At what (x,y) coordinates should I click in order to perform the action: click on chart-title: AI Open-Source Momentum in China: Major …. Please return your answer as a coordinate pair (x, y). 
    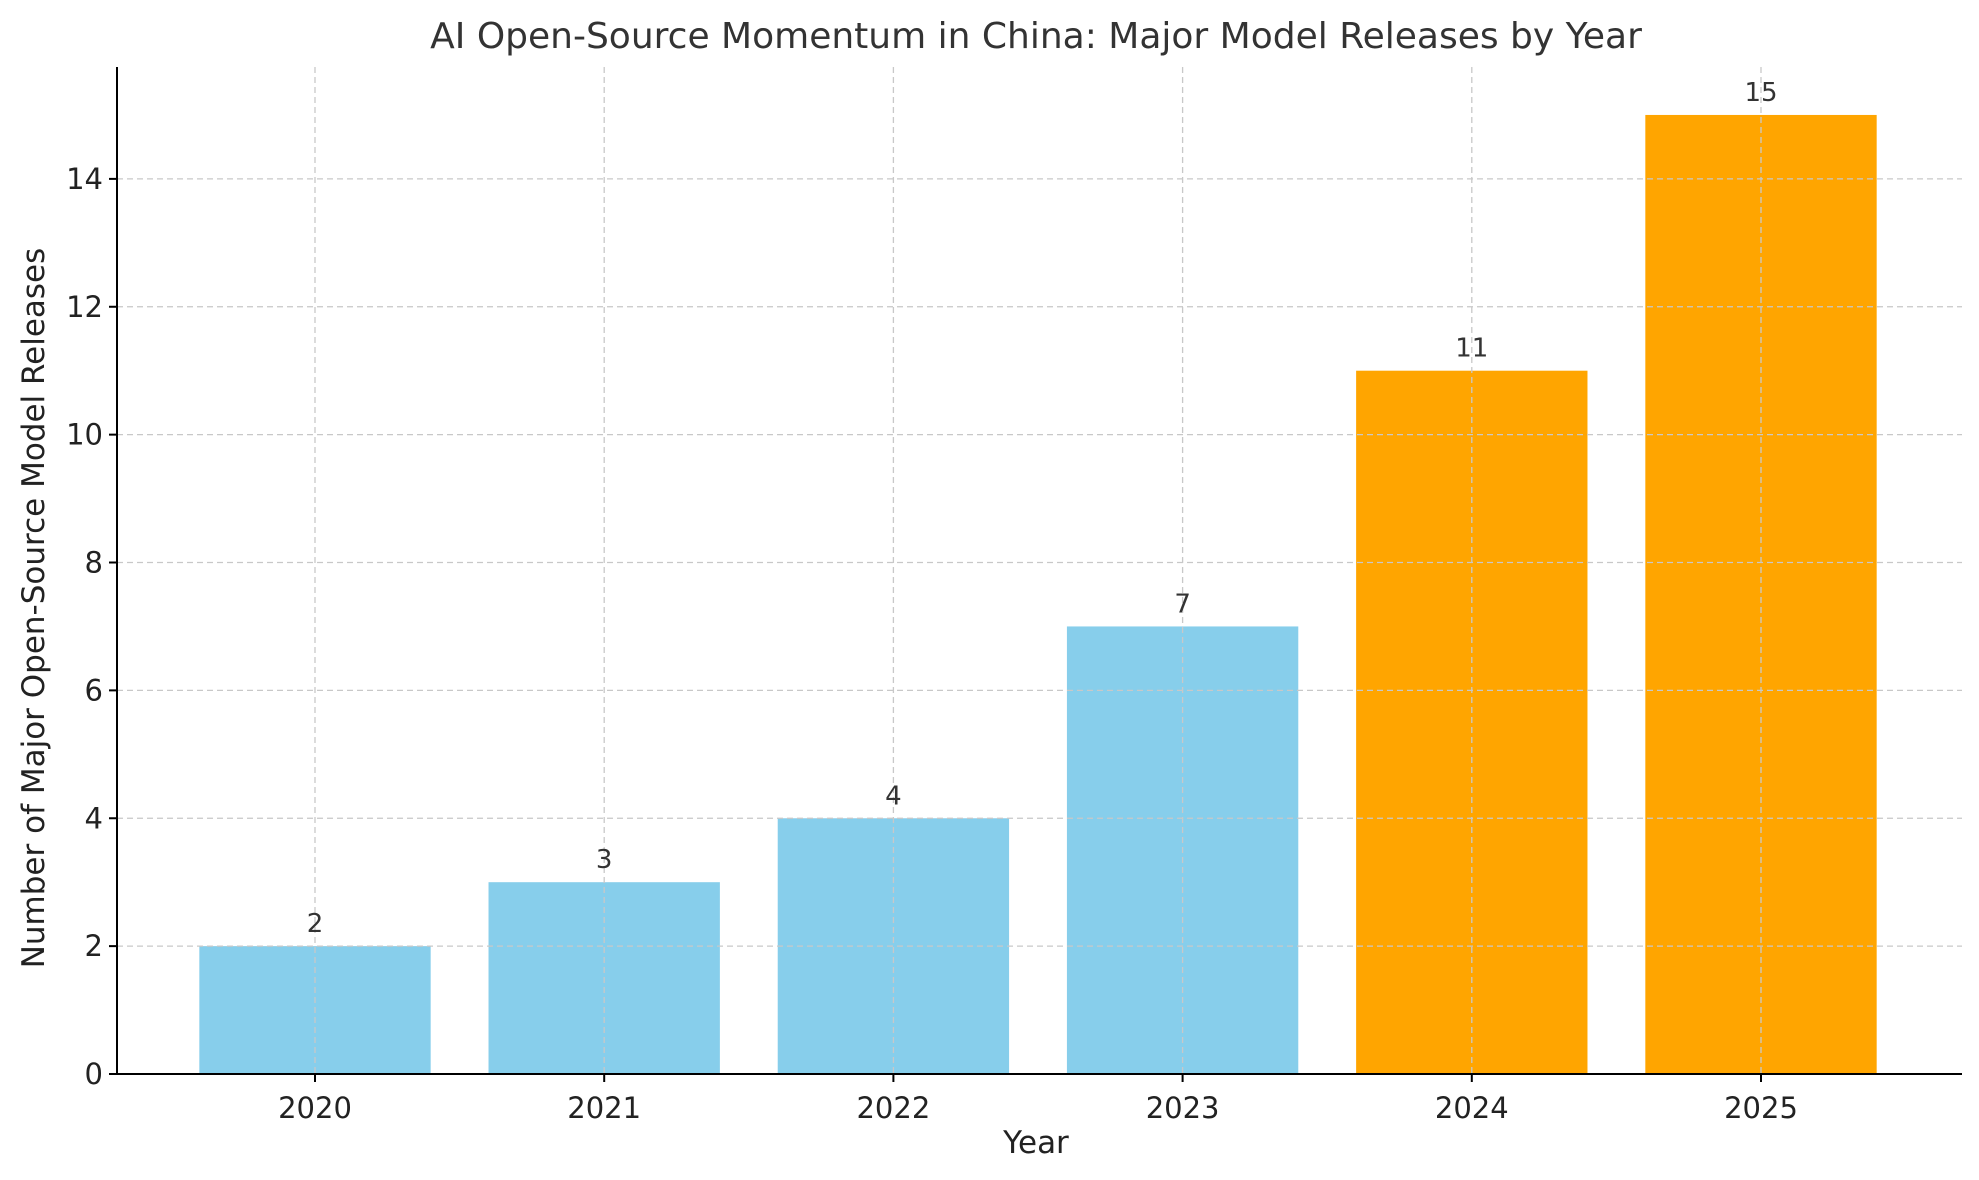
    Looking at the image, I should click on (1036, 36).